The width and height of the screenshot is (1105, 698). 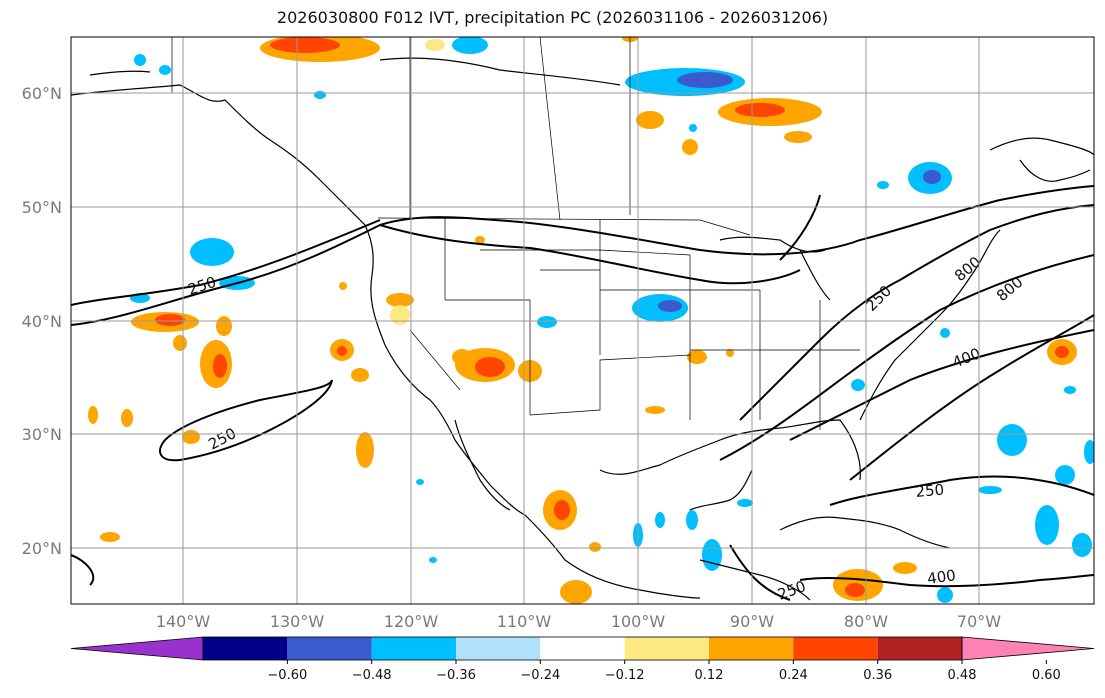 I want to click on lat-tick-label: 50°N, so click(x=42, y=207).